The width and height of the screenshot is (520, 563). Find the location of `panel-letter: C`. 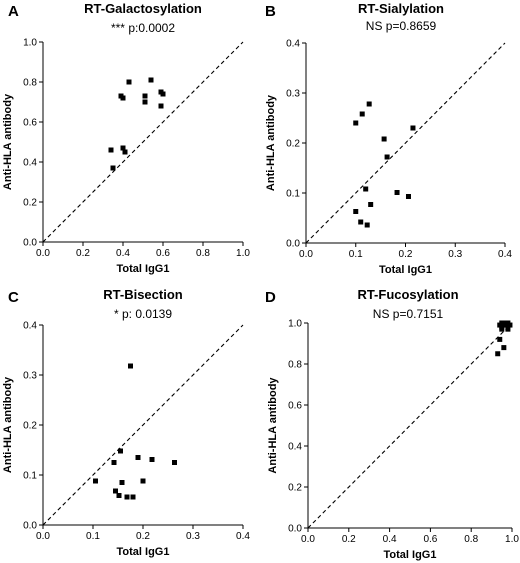

panel-letter: C is located at coordinates (13, 297).